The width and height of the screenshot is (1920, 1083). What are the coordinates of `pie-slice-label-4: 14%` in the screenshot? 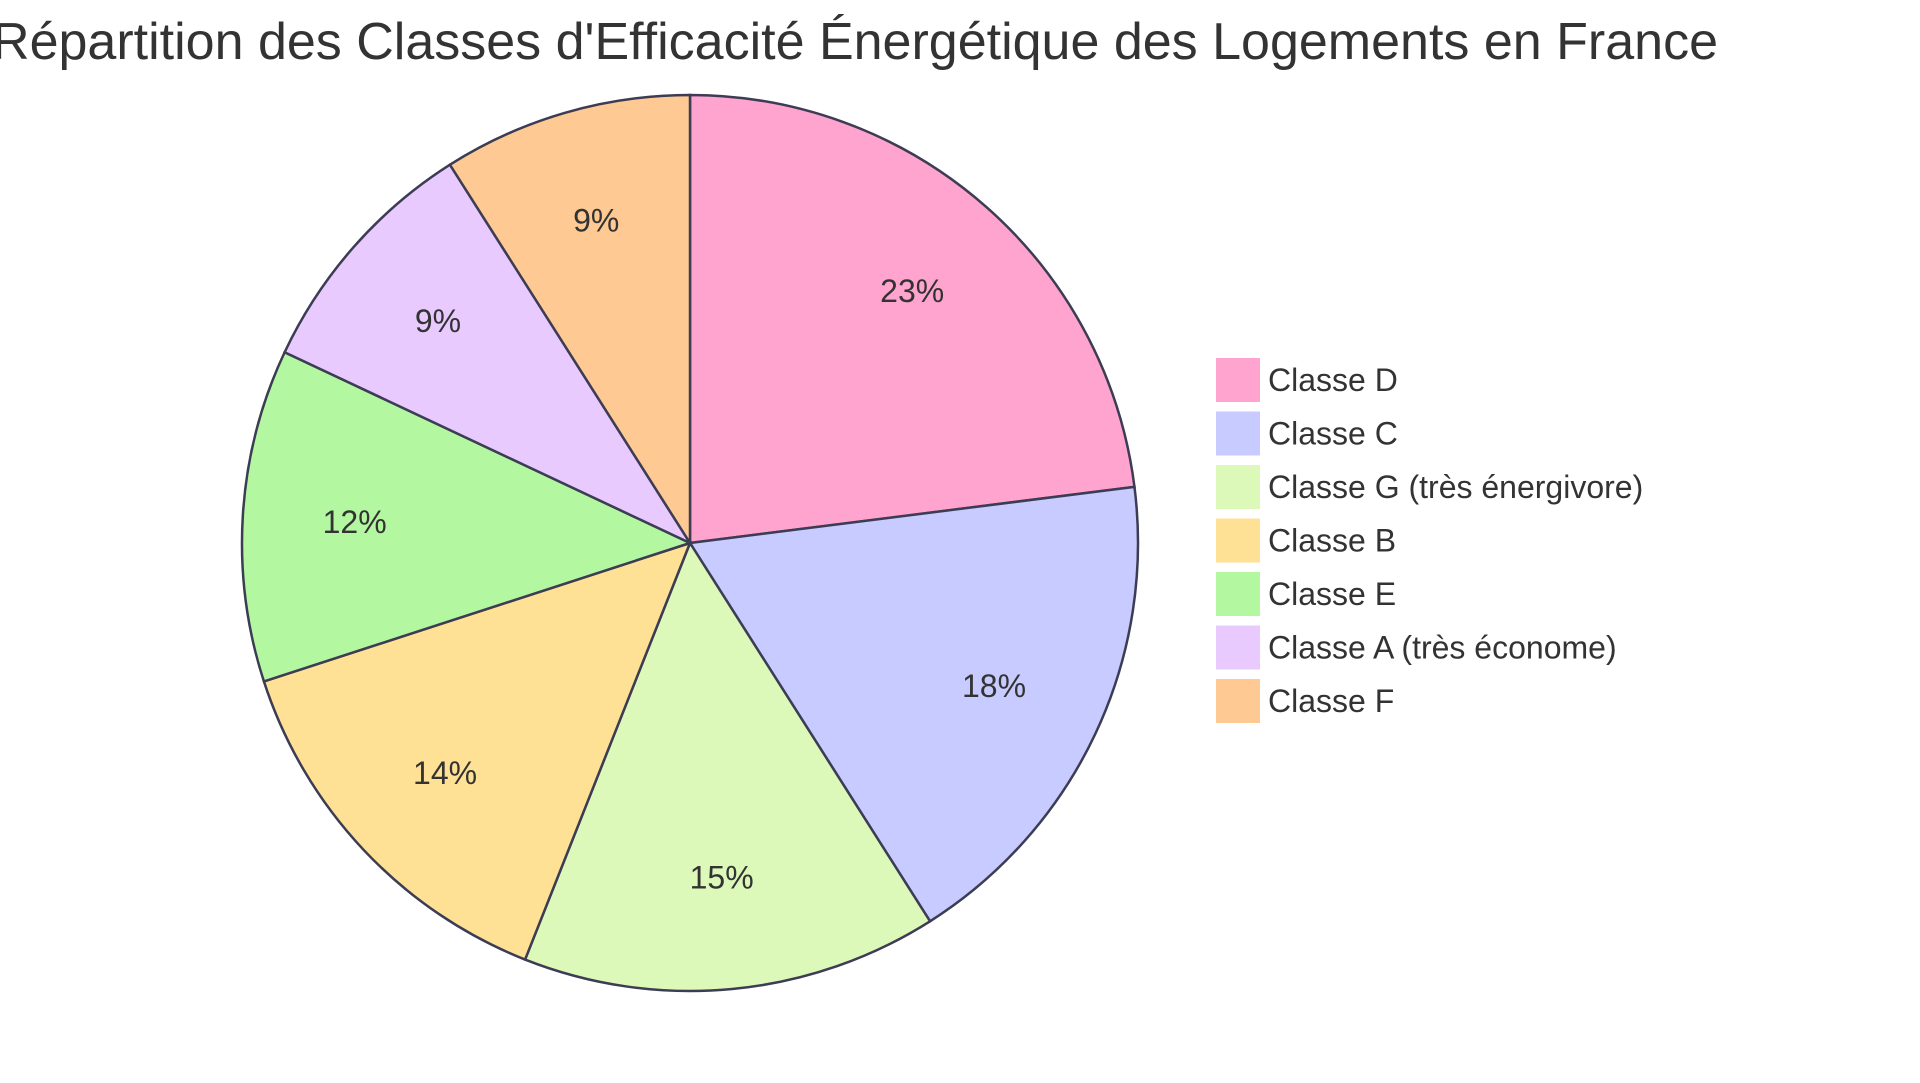 It's located at (445, 773).